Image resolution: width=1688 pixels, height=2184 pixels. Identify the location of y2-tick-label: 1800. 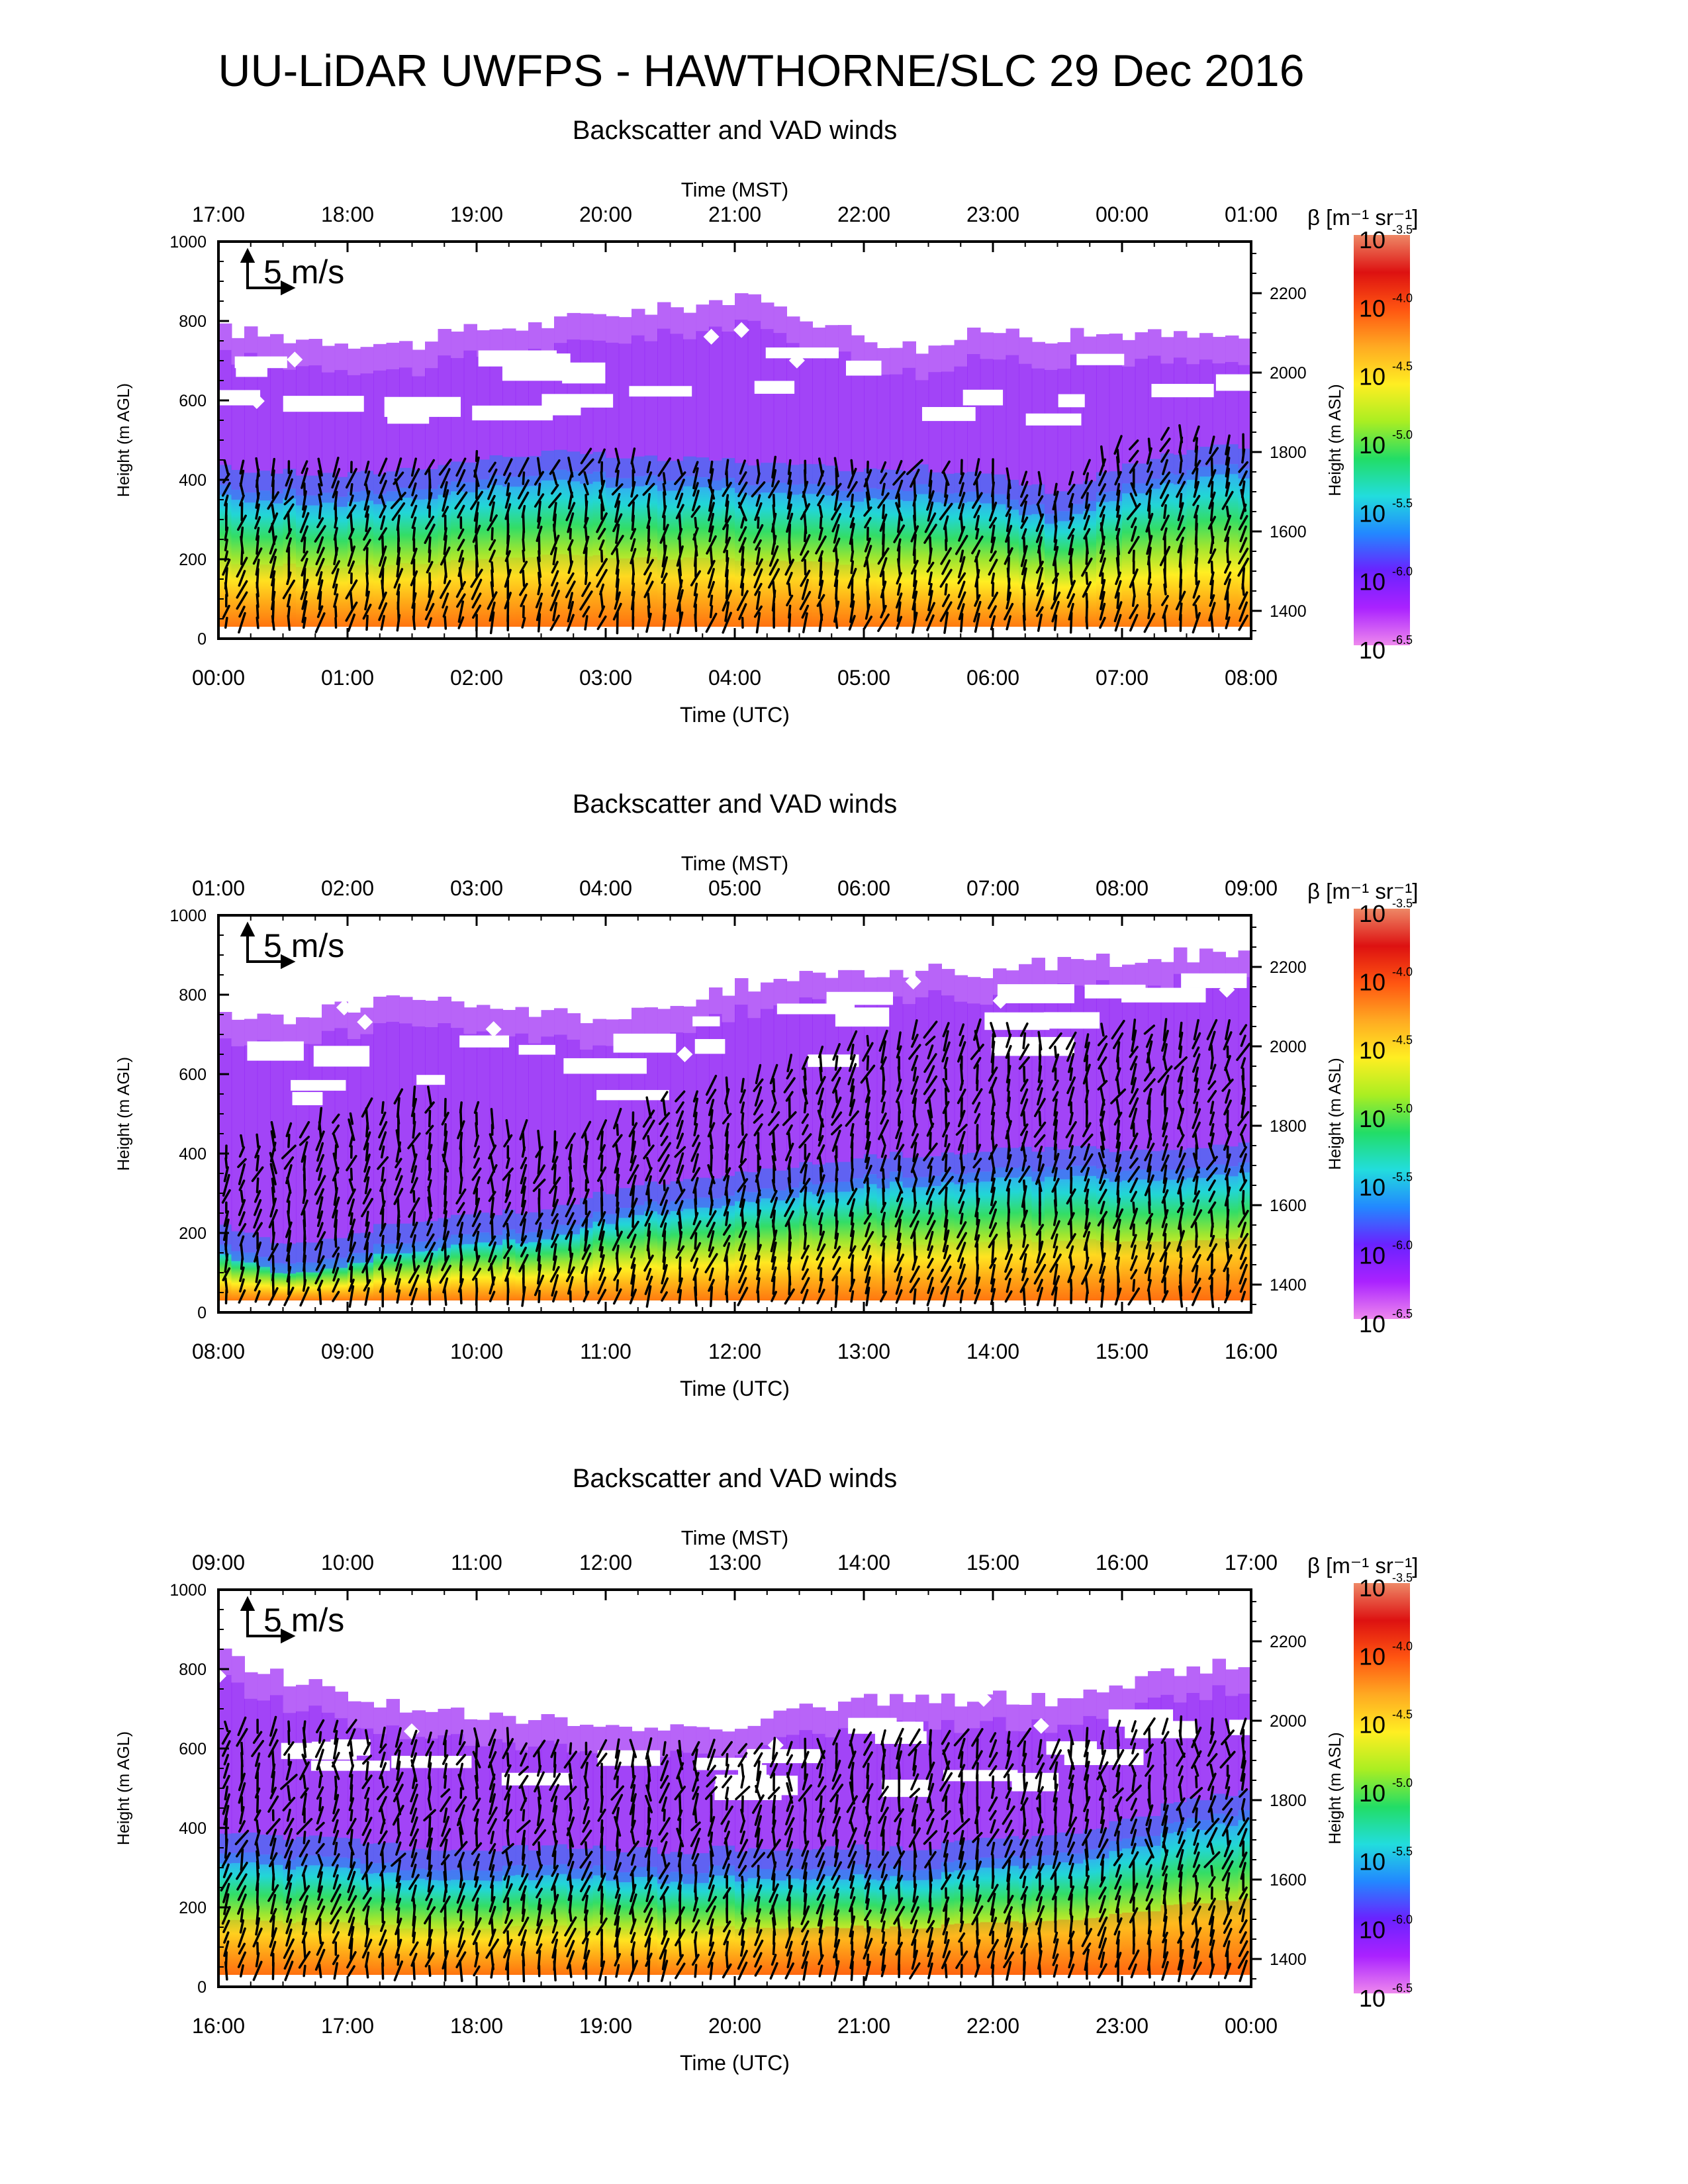
(1288, 452).